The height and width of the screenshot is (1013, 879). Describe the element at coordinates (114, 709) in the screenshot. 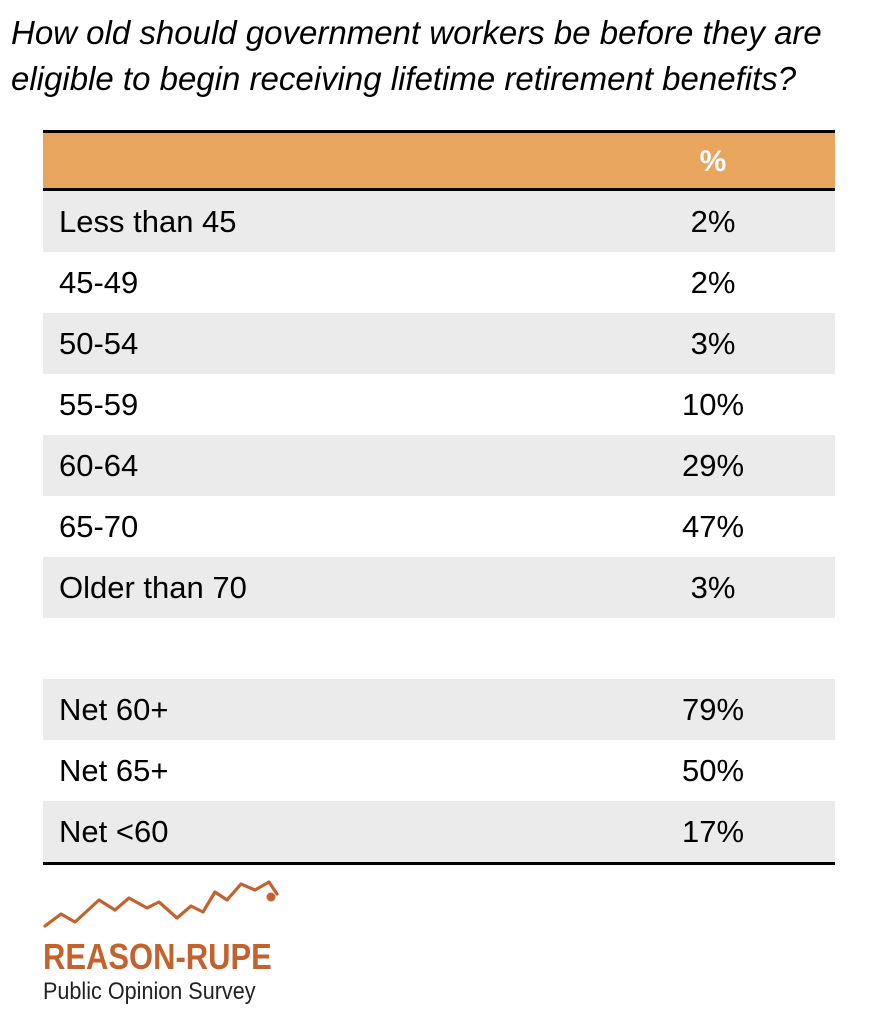

I see `net-row-label: Net 60+` at that location.